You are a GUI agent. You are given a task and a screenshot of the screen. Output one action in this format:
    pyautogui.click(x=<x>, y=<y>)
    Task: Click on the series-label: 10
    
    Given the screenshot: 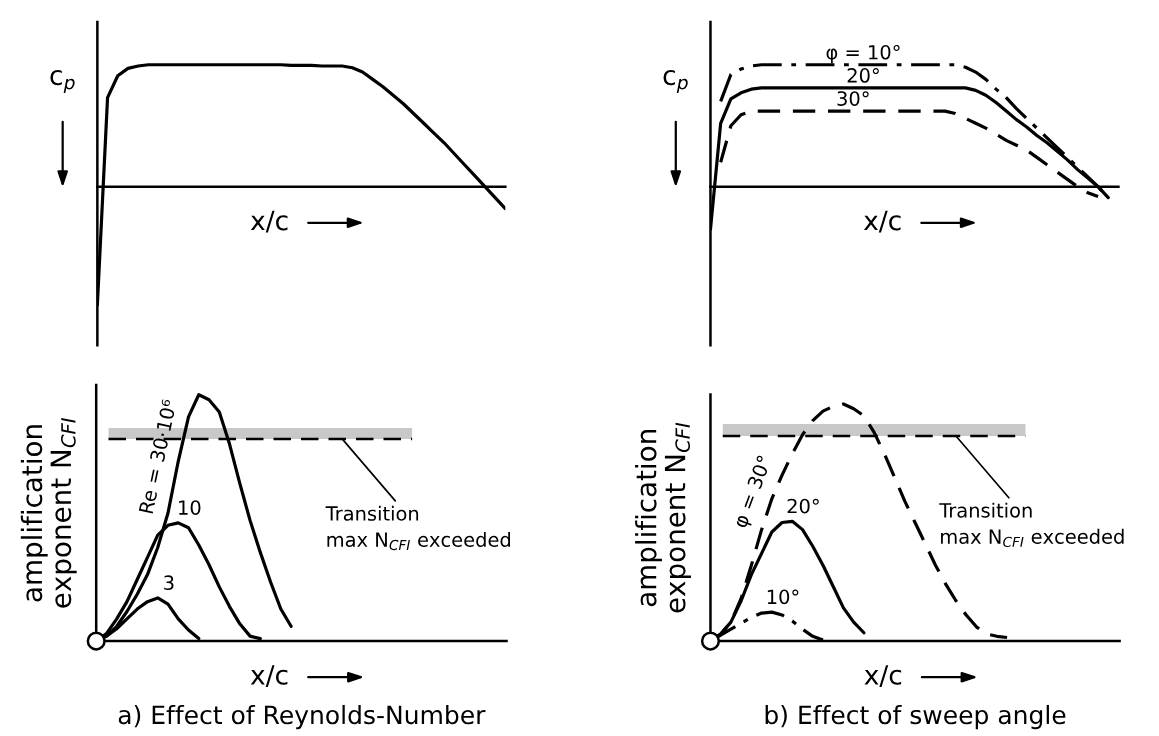 What is the action you would take?
    pyautogui.click(x=190, y=507)
    